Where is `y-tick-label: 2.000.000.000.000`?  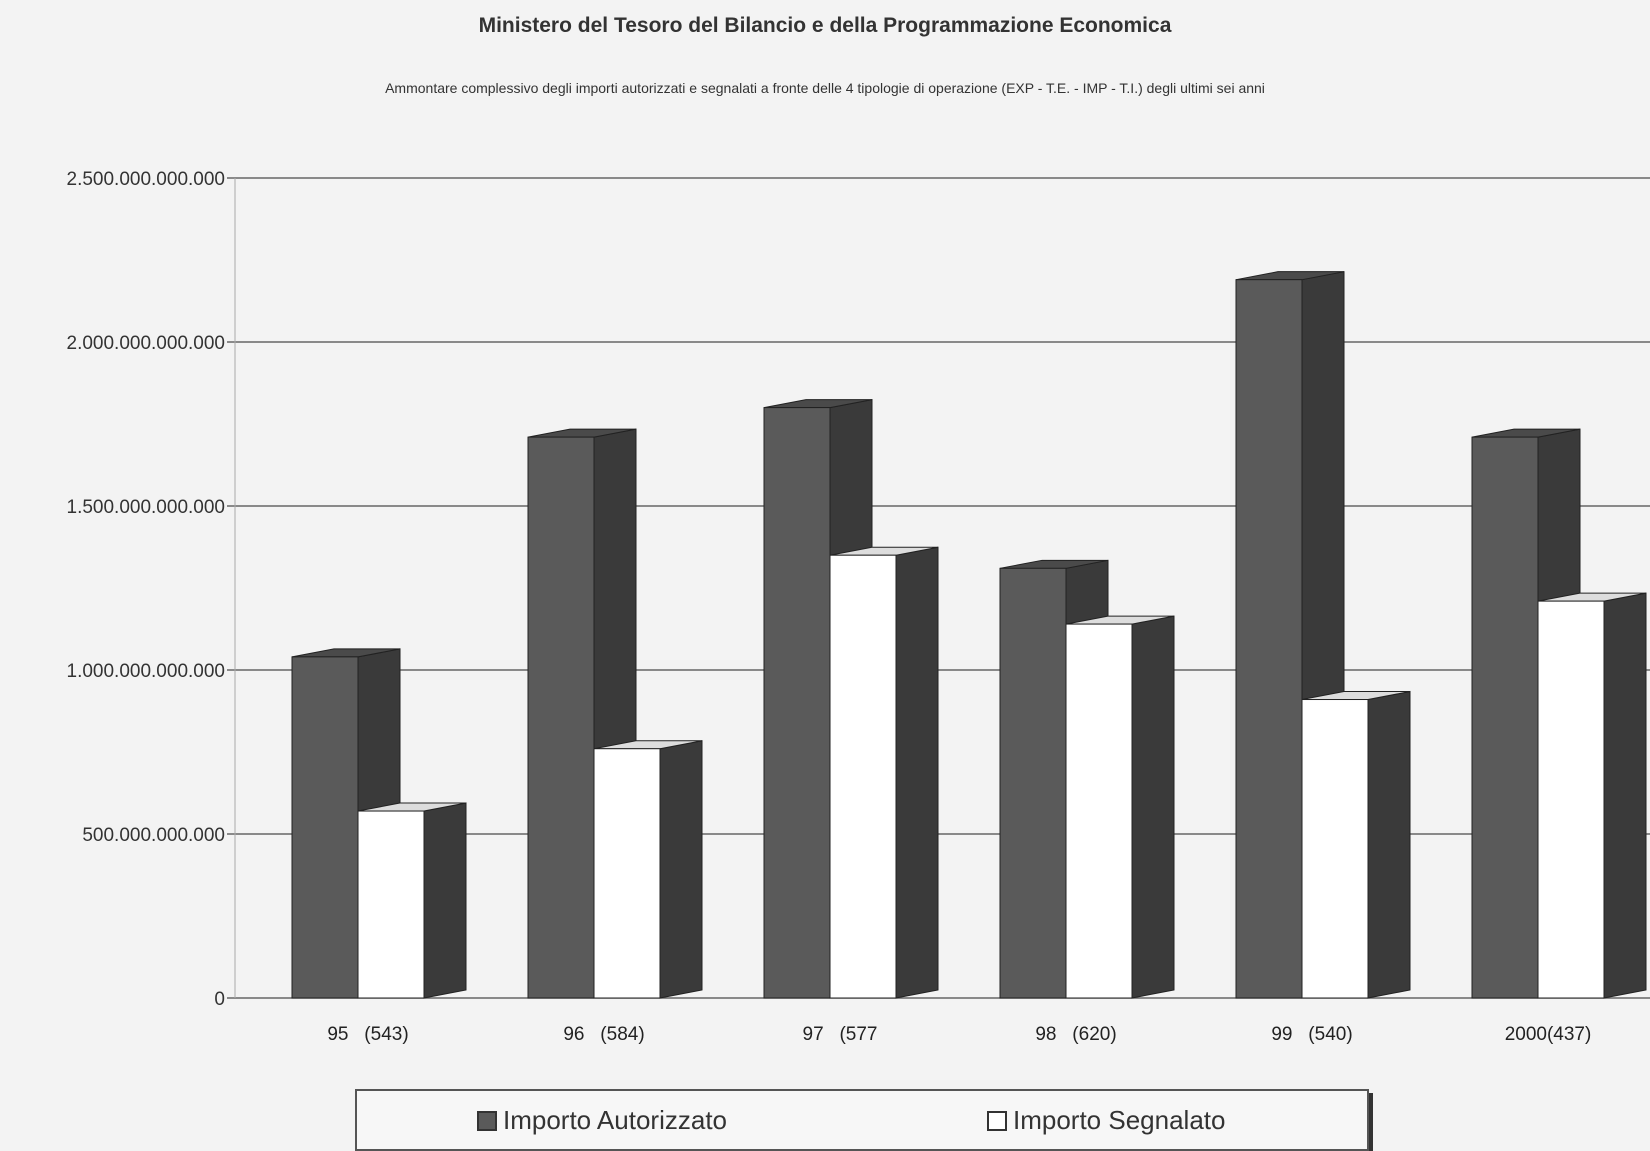 y-tick-label: 2.000.000.000.000 is located at coordinates (146, 343).